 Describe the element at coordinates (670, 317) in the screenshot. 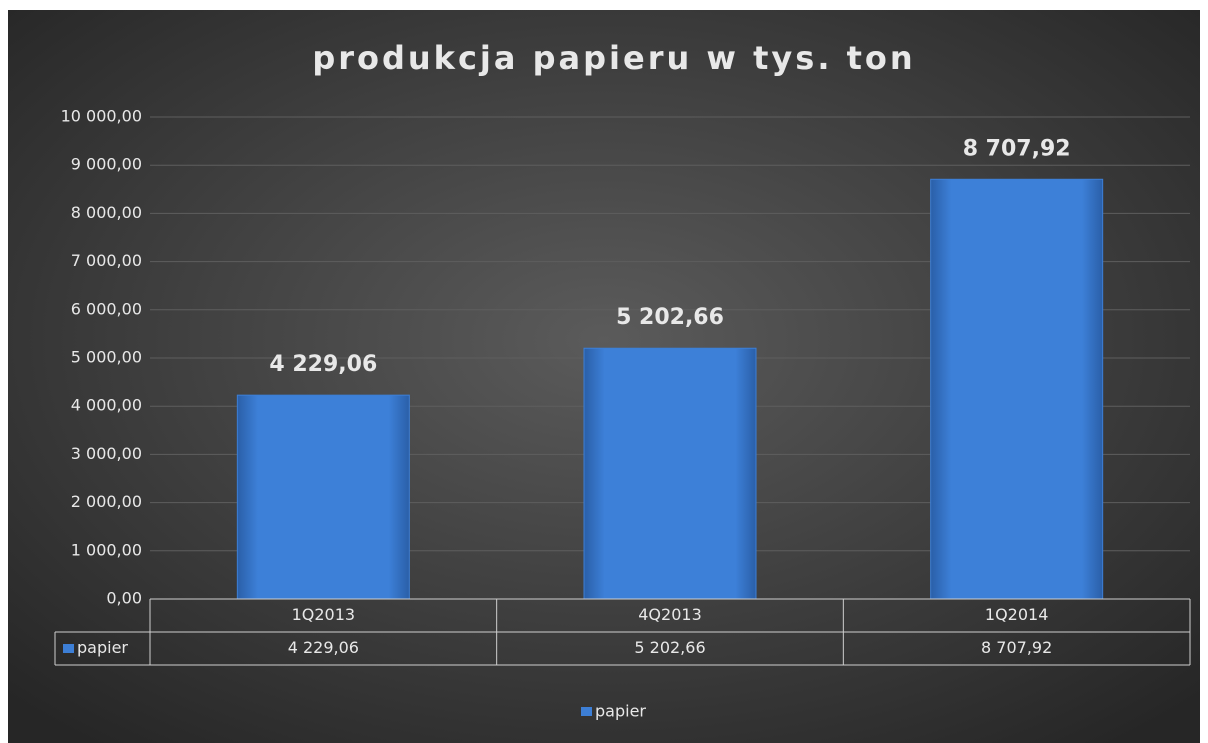

I see `data-label: 5 202,66` at that location.